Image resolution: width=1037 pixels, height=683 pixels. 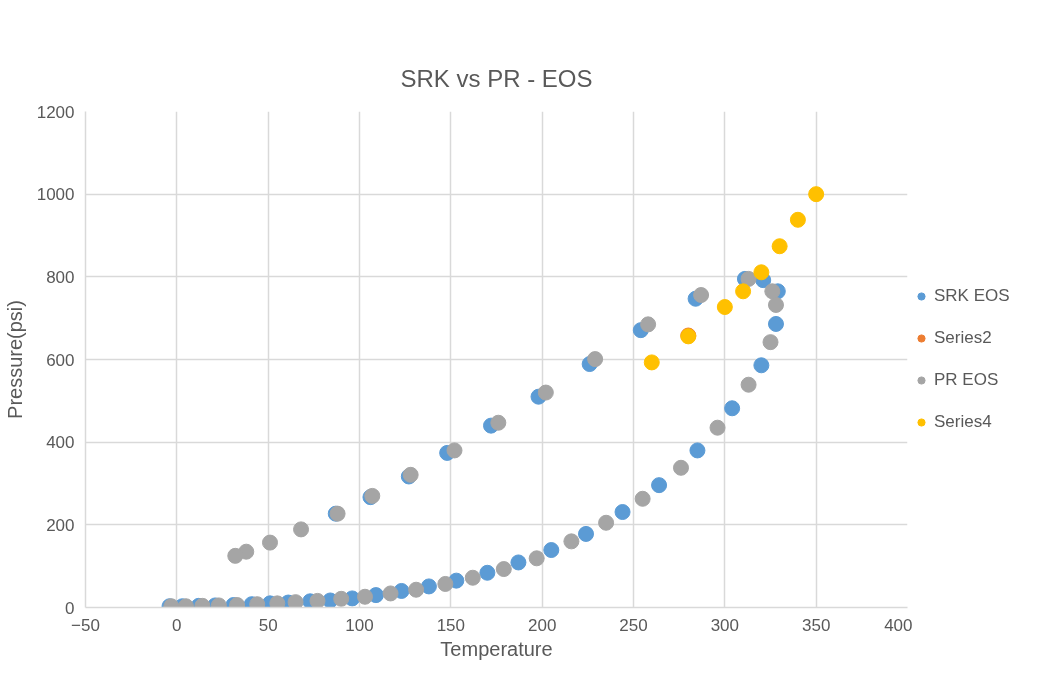 What do you see at coordinates (60, 443) in the screenshot?
I see `y-tick-label: 400` at bounding box center [60, 443].